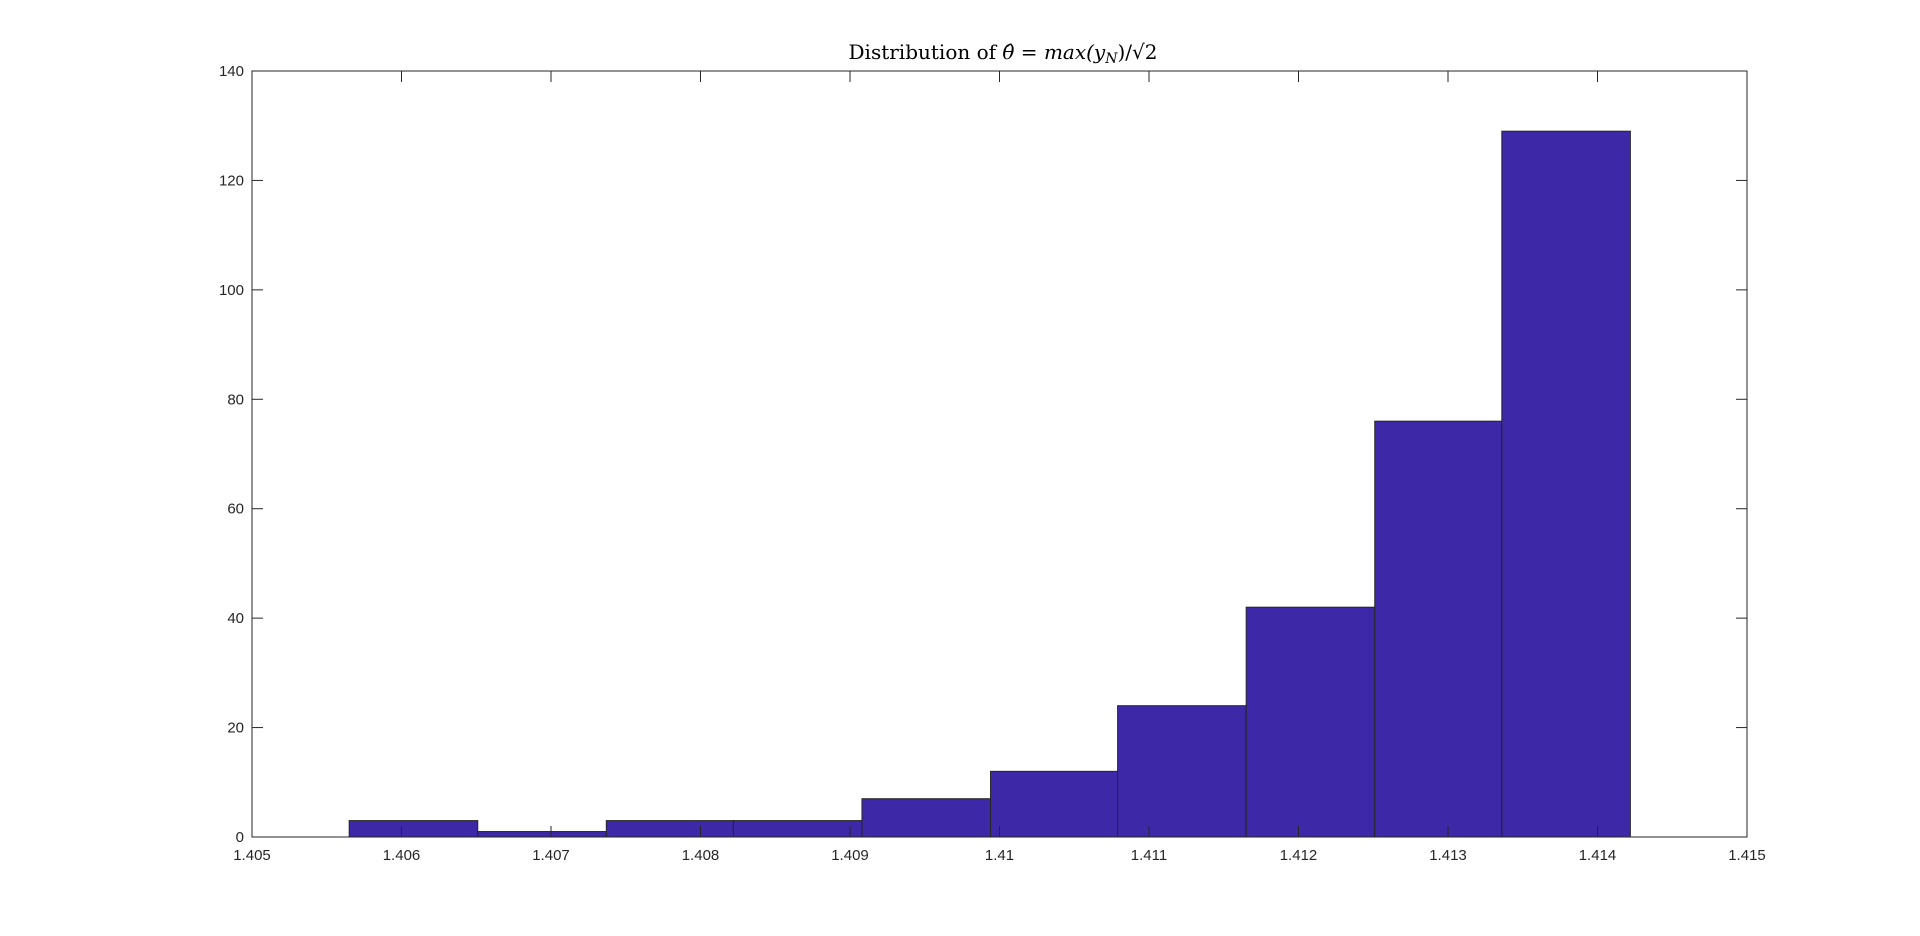  I want to click on x-tick-label-8: 1.413, so click(1448, 855).